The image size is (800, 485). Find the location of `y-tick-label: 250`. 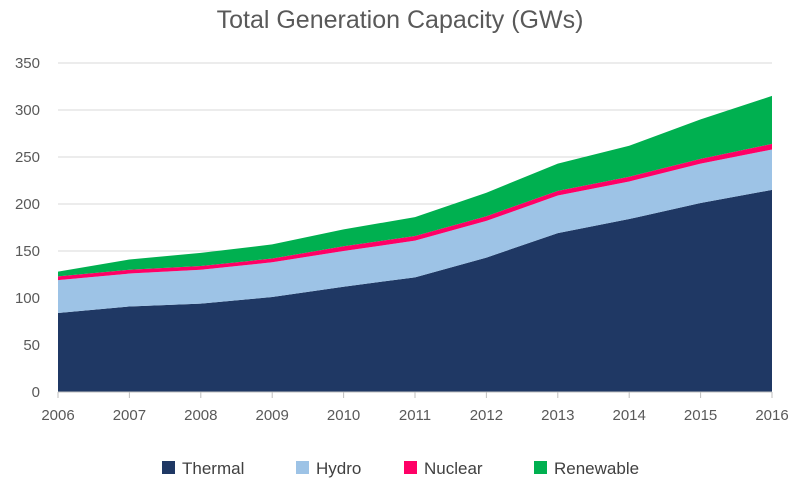

y-tick-label: 250 is located at coordinates (27, 157).